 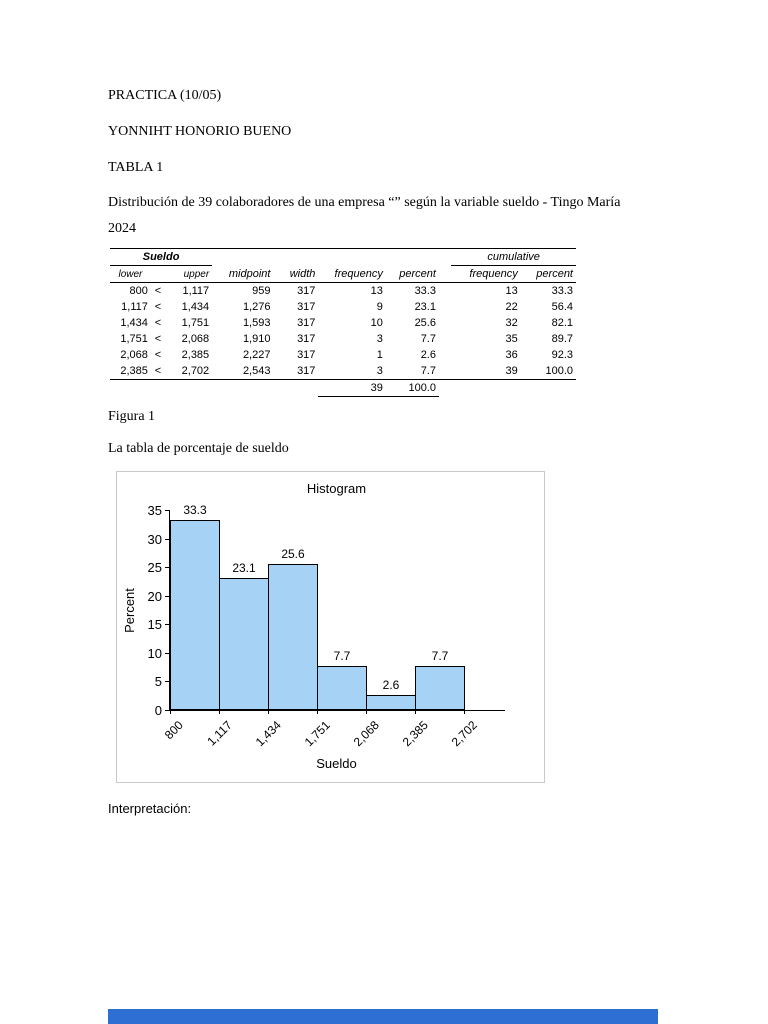 What do you see at coordinates (485, 388) in the screenshot?
I see `totals-cum-frequency` at bounding box center [485, 388].